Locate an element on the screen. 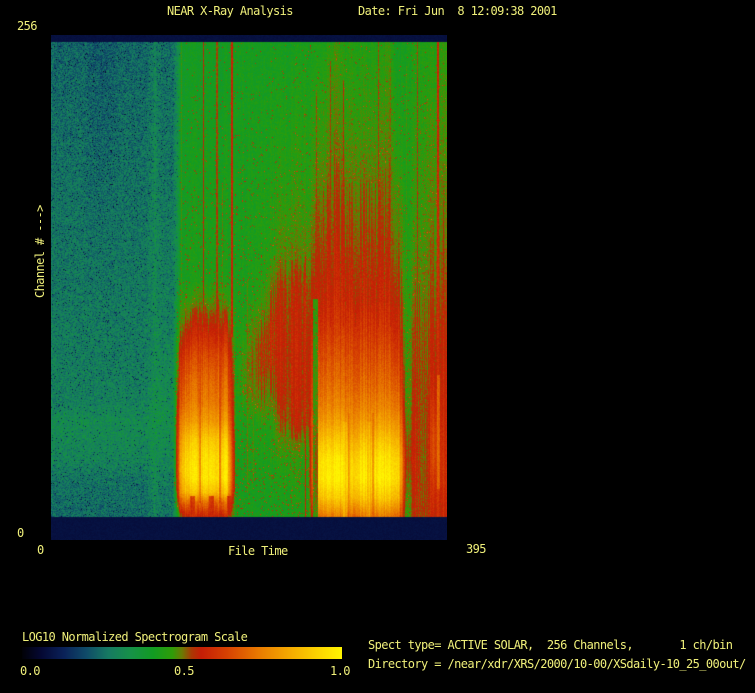  colorbar-tick-05: 0.5 is located at coordinates (184, 671).